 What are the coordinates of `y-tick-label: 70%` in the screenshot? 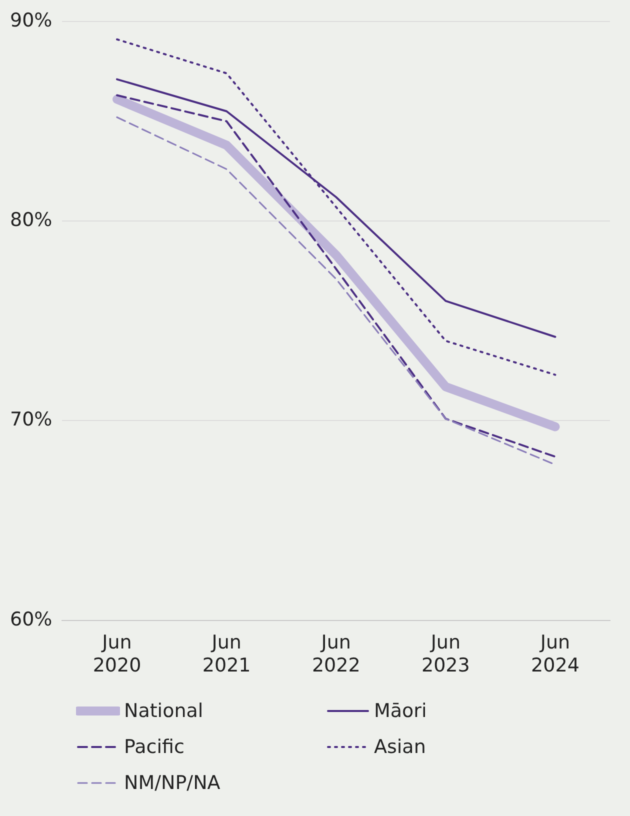 It's located at (31, 419).